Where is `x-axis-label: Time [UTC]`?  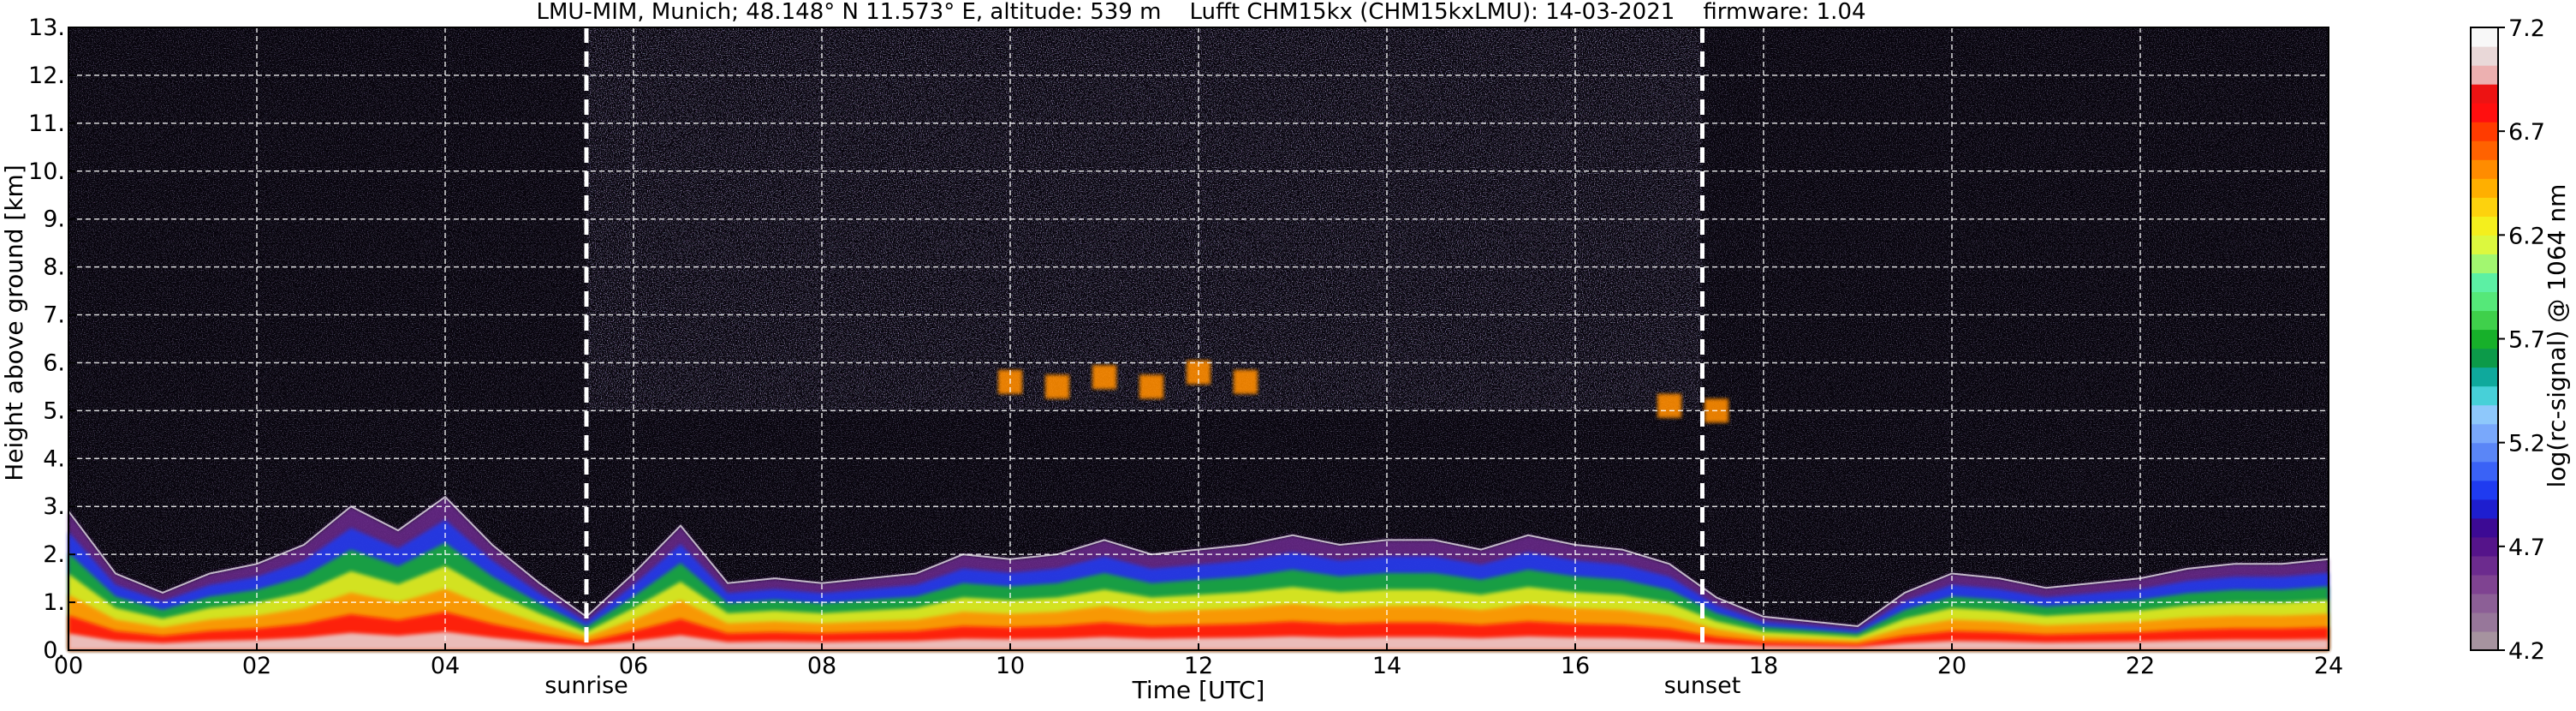 x-axis-label: Time [UTC] is located at coordinates (1198, 690).